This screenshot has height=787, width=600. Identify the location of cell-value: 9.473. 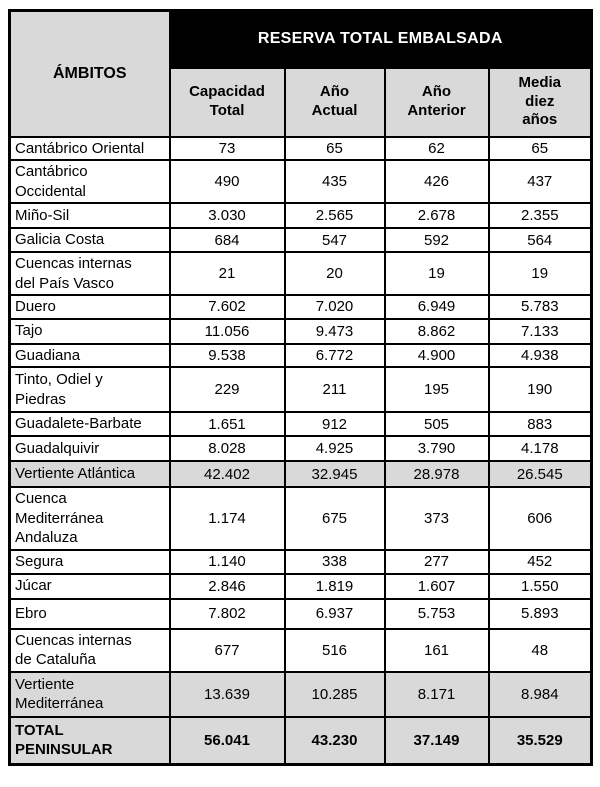
(334, 331).